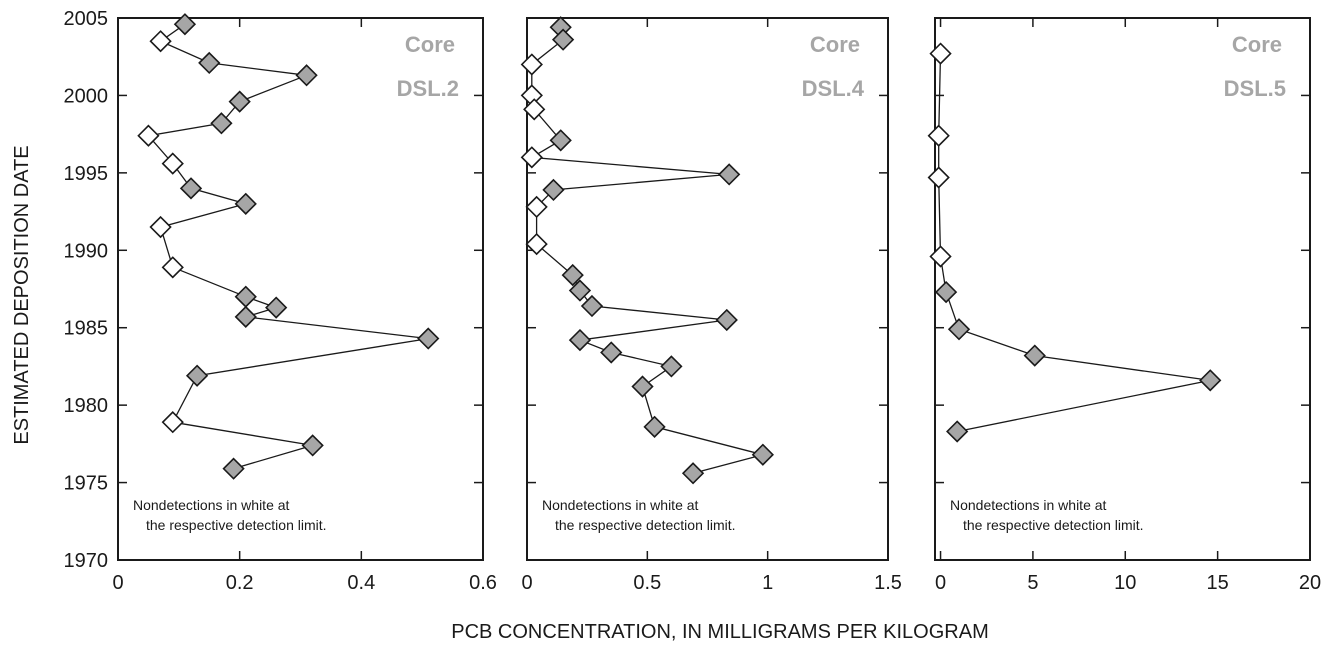  What do you see at coordinates (240, 583) in the screenshot?
I see `x-tick-label: 0.2` at bounding box center [240, 583].